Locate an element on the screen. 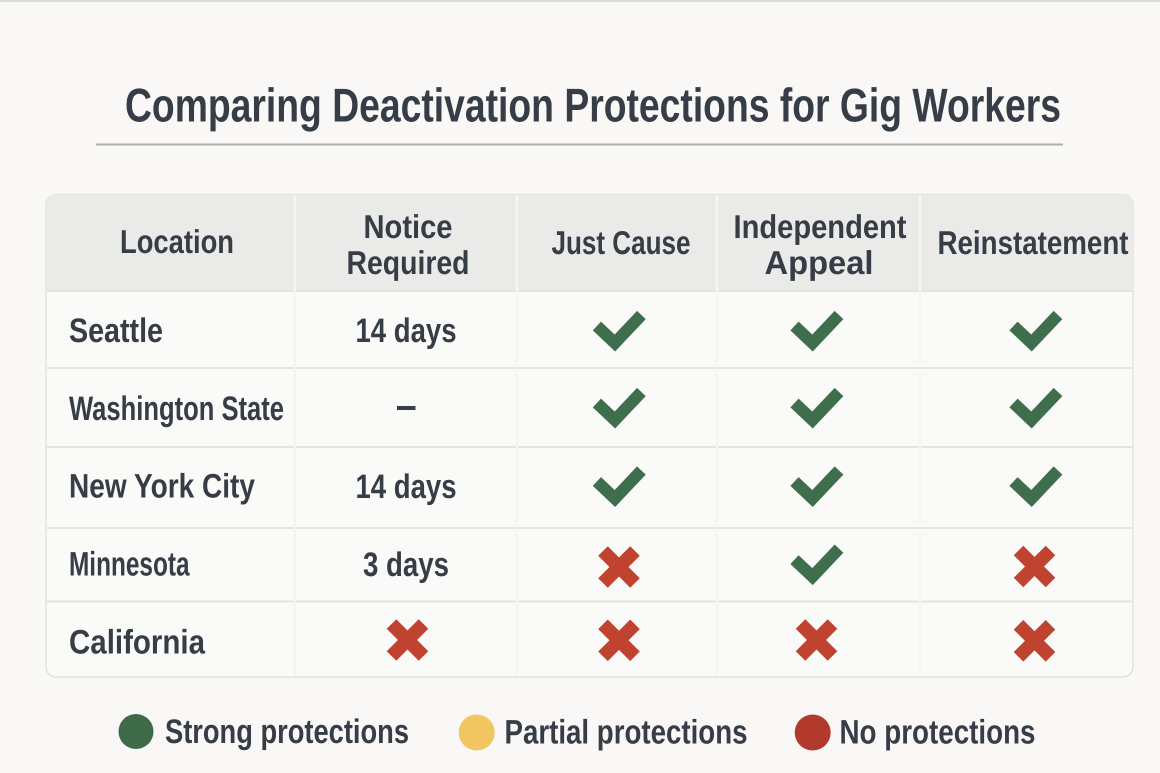 The height and width of the screenshot is (773, 1160). svg-text: Seattle is located at coordinates (116, 331).